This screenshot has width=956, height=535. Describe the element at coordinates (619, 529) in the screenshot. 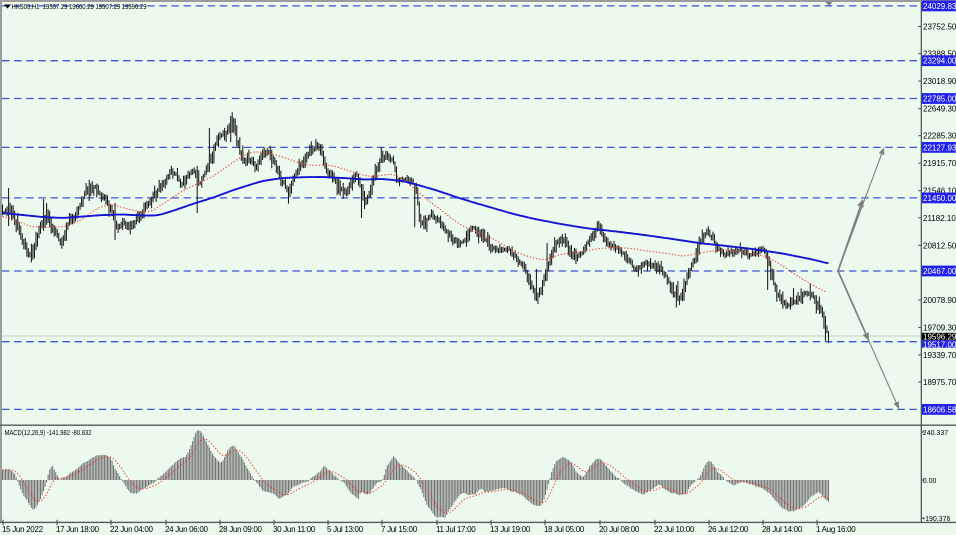

I see `svg-text: 20 Jul 08:00` at that location.